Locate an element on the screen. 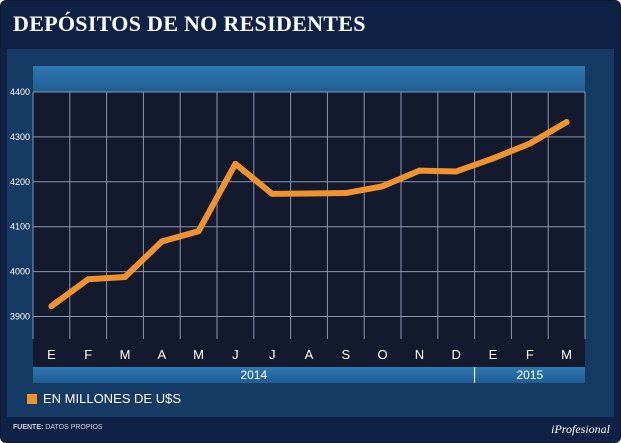 The image size is (621, 443). legend-swatch is located at coordinates (32, 398).